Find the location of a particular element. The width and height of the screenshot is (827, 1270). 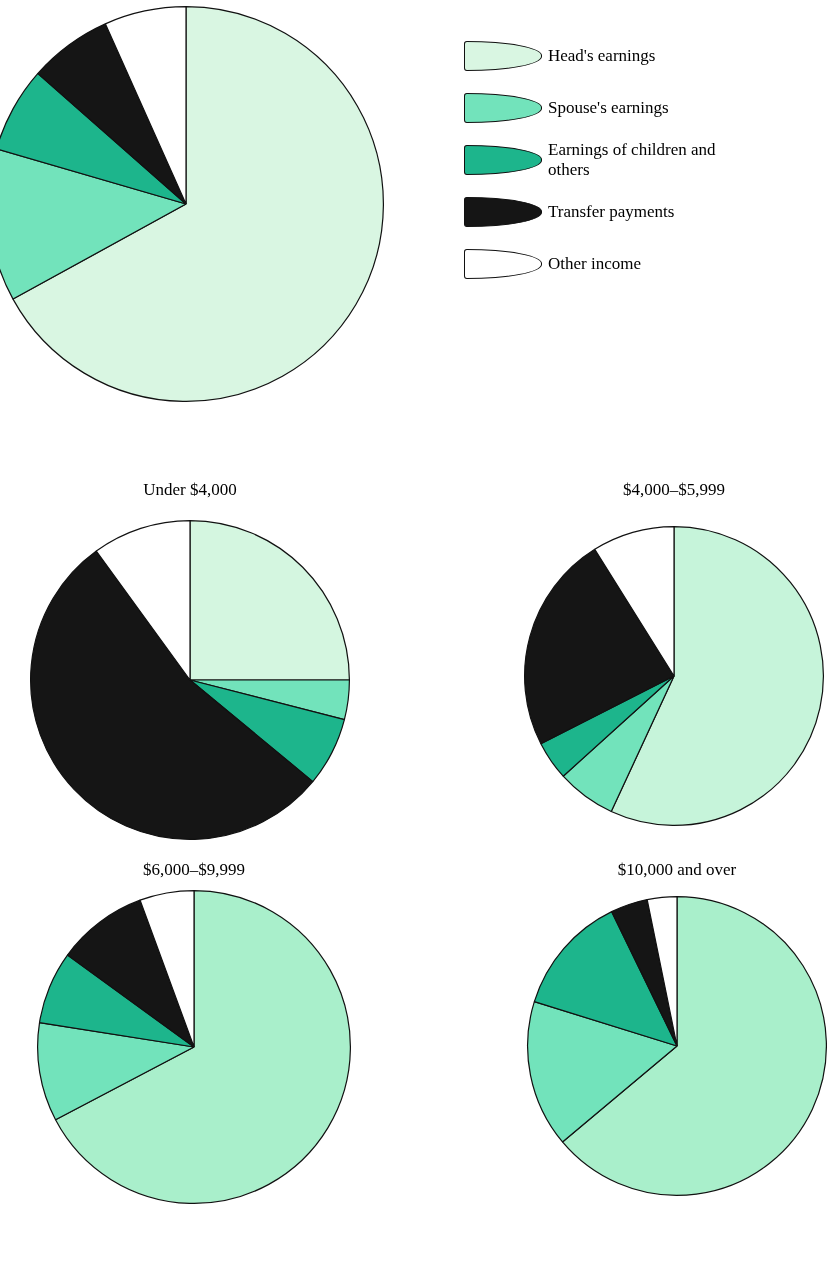

legend-label: Transfer payments is located at coordinates (612, 212).